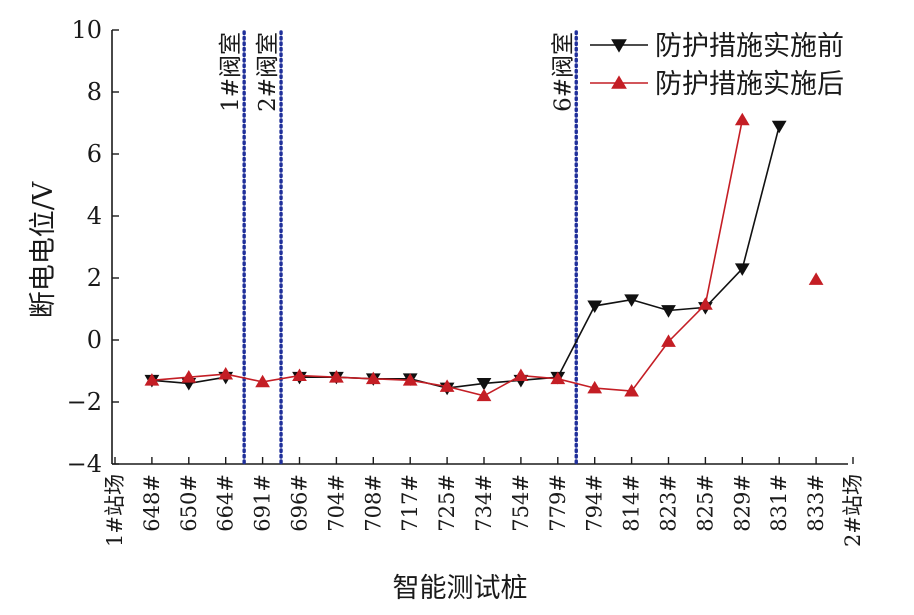 This screenshot has width=914, height=615. Describe the element at coordinates (749, 46) in the screenshot. I see `legend-label: 防护措施实施前` at that location.